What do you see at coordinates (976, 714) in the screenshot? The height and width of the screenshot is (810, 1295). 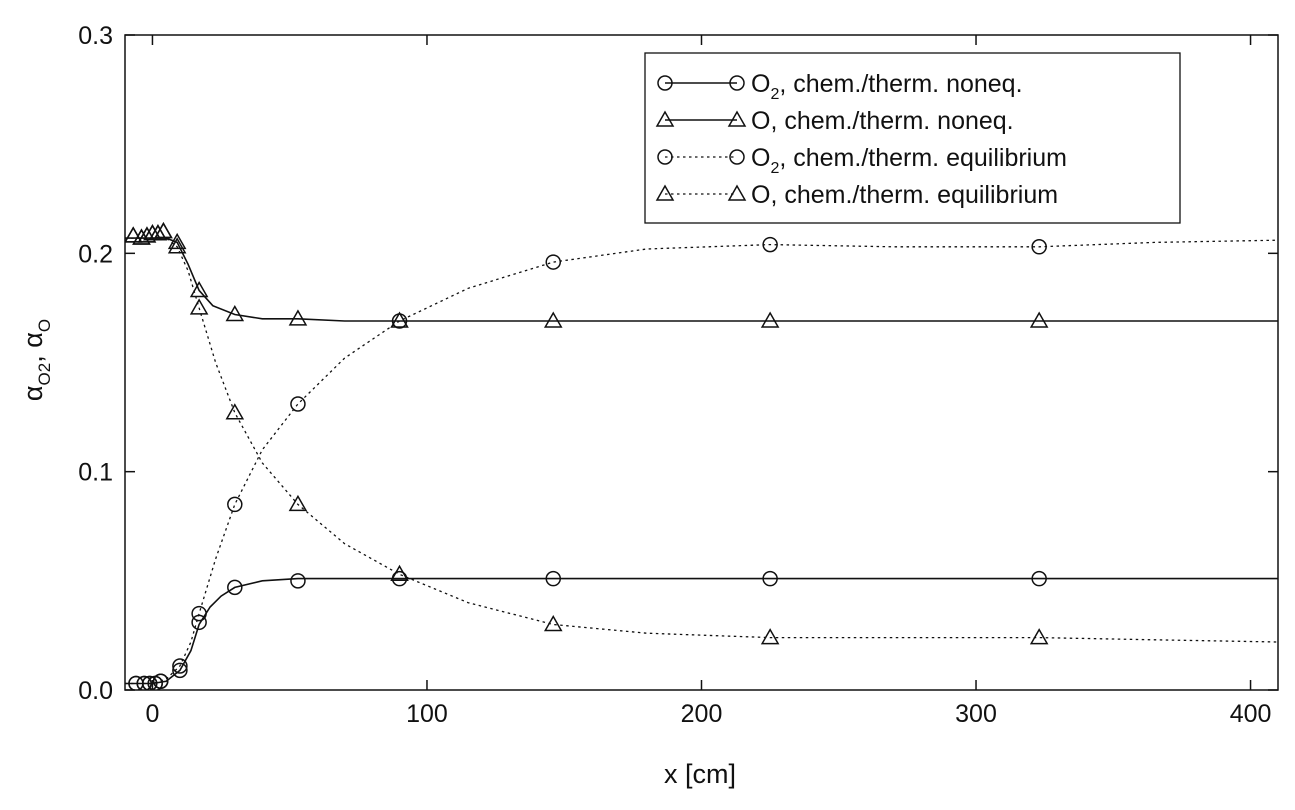 I see `x-tick-label: 300` at bounding box center [976, 714].